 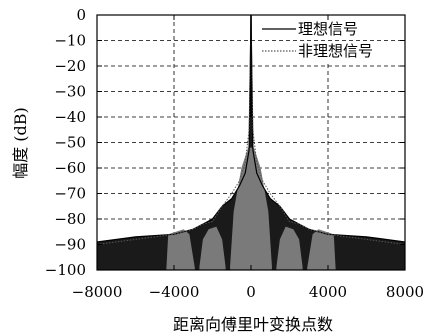 What do you see at coordinates (335, 51) in the screenshot?
I see `legend-label-2: 非理想信号` at bounding box center [335, 51].